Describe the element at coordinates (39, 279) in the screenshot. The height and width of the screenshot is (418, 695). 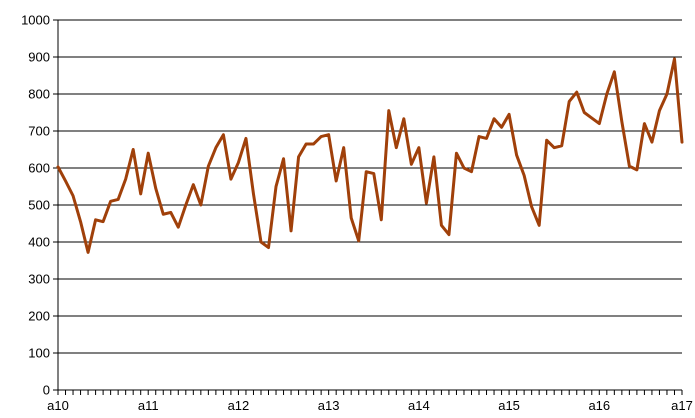
I see `y-tick-label: 300` at that location.